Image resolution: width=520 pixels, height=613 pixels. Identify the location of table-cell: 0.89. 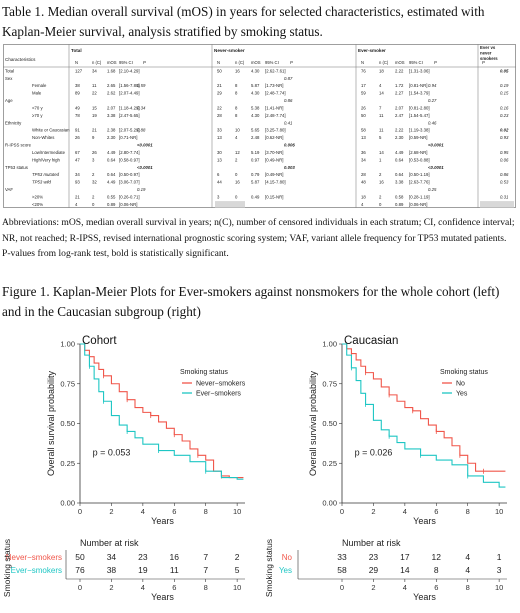
(399, 204).